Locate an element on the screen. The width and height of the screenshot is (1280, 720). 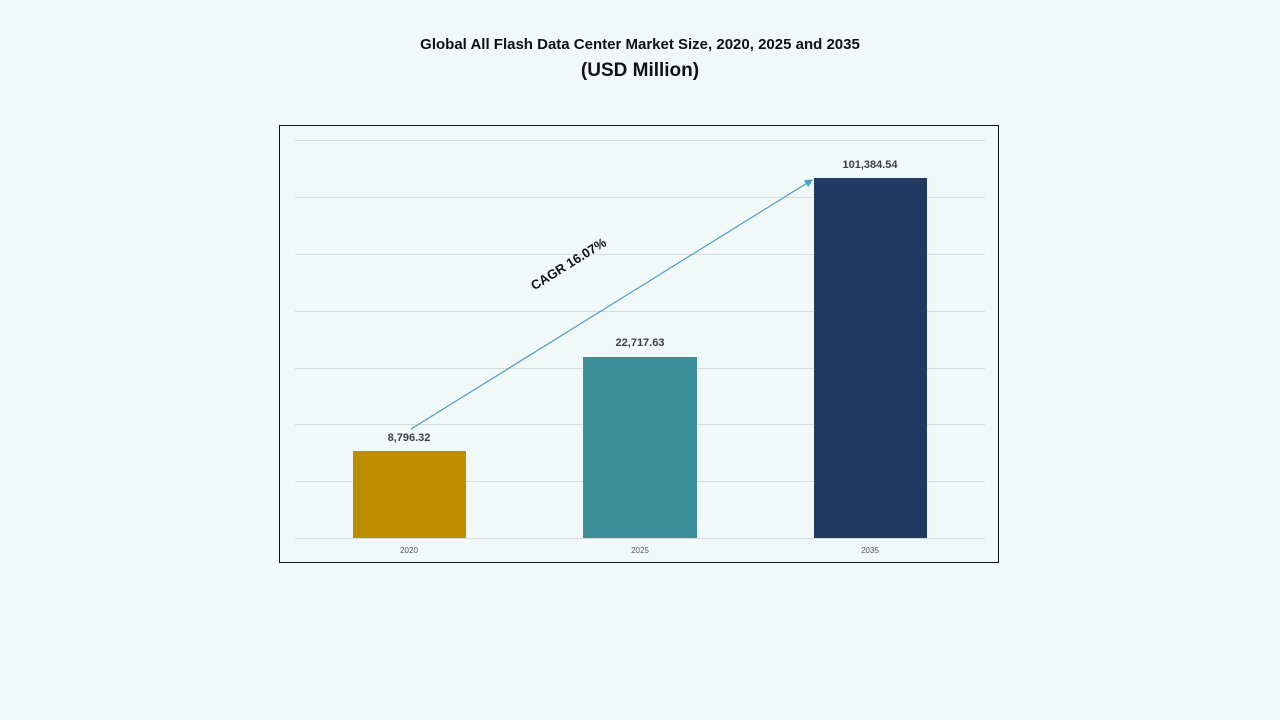
x-tick-2025: 2025 is located at coordinates (640, 550).